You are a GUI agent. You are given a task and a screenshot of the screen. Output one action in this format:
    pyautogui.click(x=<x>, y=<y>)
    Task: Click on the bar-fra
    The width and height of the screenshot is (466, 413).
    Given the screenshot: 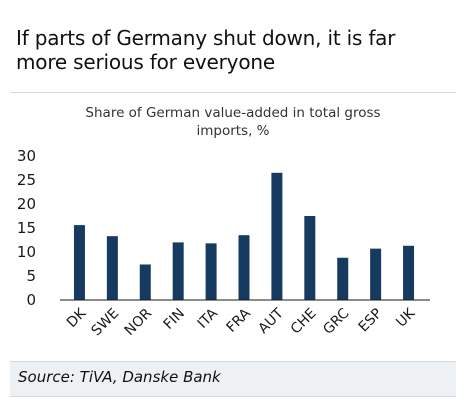 What is the action you would take?
    pyautogui.click(x=244, y=267)
    